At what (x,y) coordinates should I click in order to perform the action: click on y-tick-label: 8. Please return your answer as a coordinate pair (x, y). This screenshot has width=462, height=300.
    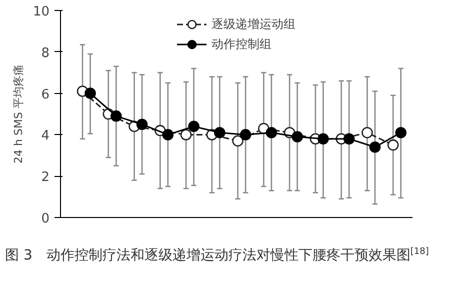
    Looking at the image, I should click on (45, 53).